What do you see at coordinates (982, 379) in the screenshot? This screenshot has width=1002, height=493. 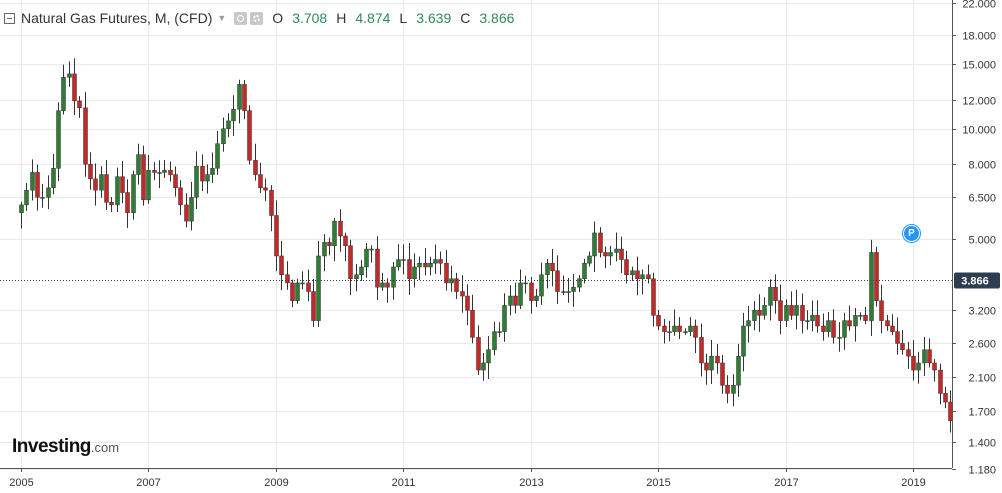 I see `y-tick-label: 2.100` at bounding box center [982, 379].